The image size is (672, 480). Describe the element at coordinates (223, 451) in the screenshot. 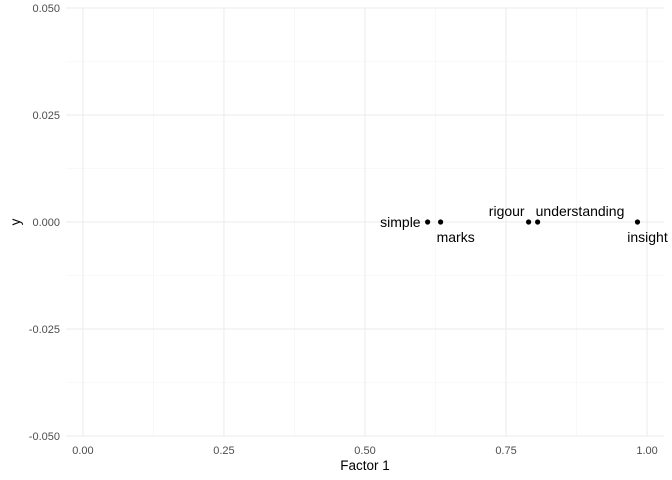

I see `x-tick-label: 0.25` at that location.